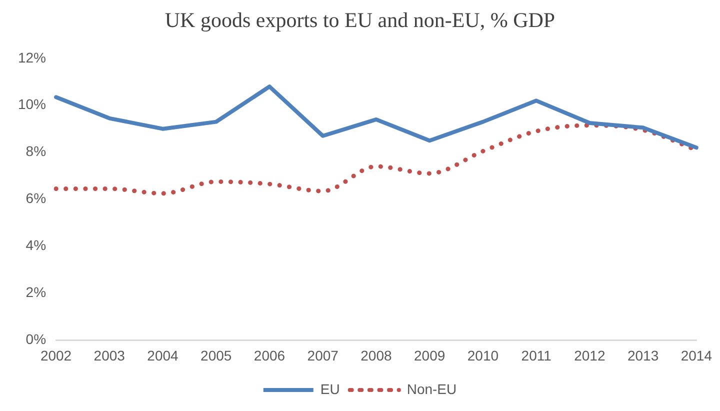 This screenshot has width=720, height=411. I want to click on y-tick-label: 0%, so click(36, 339).